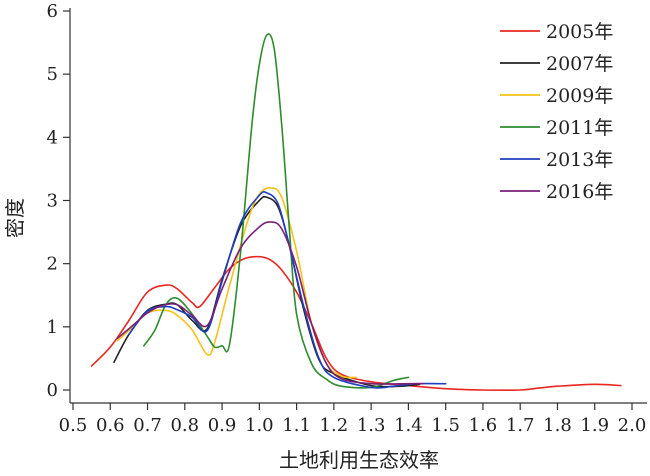 Image resolution: width=650 pixels, height=476 pixels. What do you see at coordinates (52, 11) in the screenshot?
I see `y-tick-label: 6` at bounding box center [52, 11].